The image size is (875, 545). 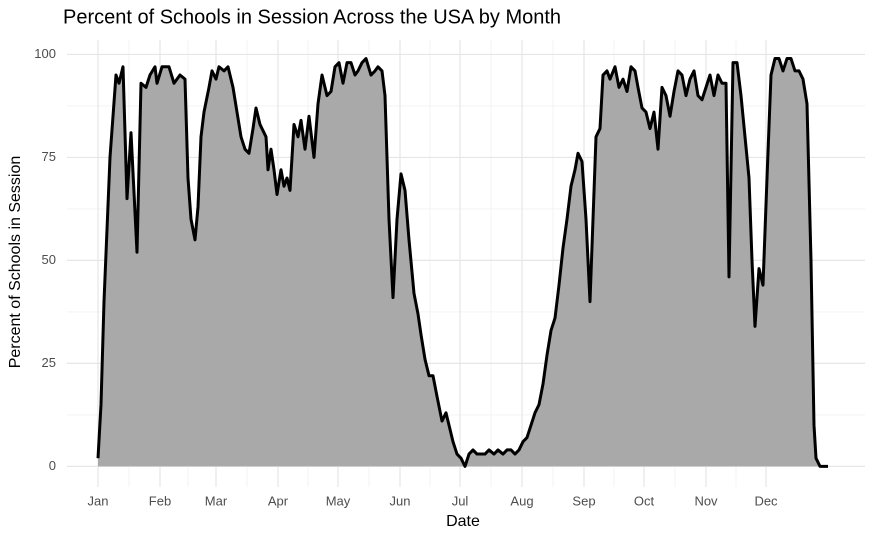 What do you see at coordinates (766, 500) in the screenshot?
I see `x-tick-label: Dec` at bounding box center [766, 500].